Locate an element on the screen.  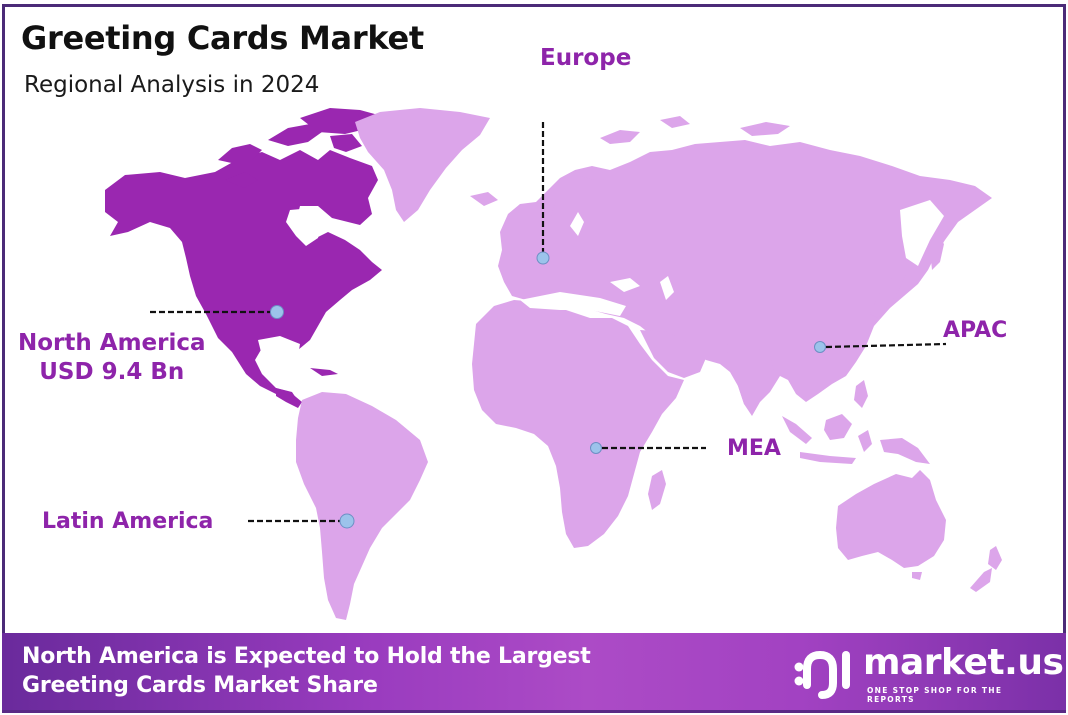
hudson-bay is located at coordinates (304, 227).